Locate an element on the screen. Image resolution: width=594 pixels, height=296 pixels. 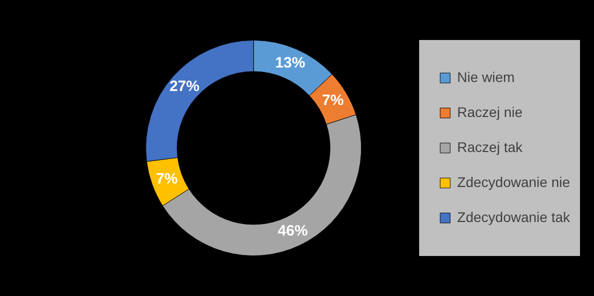
data-label: 46% is located at coordinates (293, 231).